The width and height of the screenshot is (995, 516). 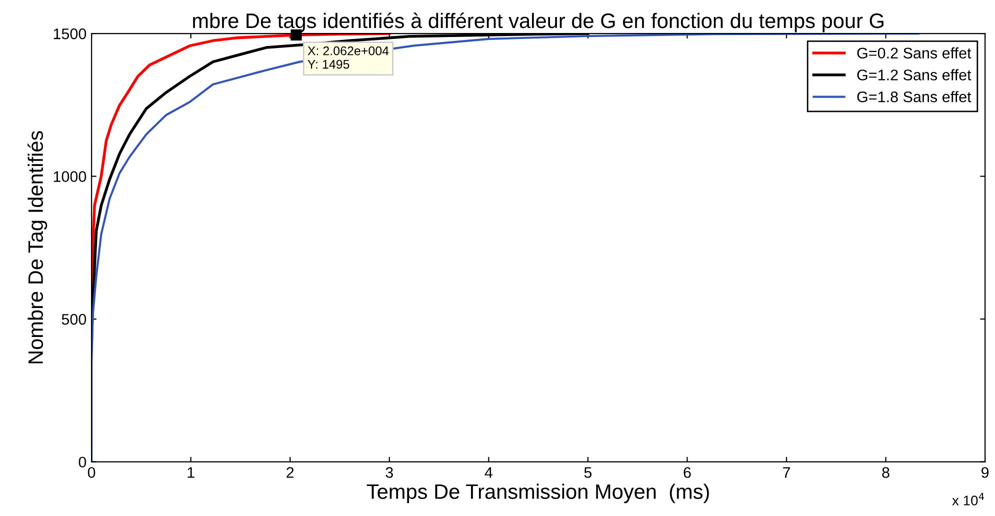 I want to click on x-tick-label: 4, so click(x=488, y=472).